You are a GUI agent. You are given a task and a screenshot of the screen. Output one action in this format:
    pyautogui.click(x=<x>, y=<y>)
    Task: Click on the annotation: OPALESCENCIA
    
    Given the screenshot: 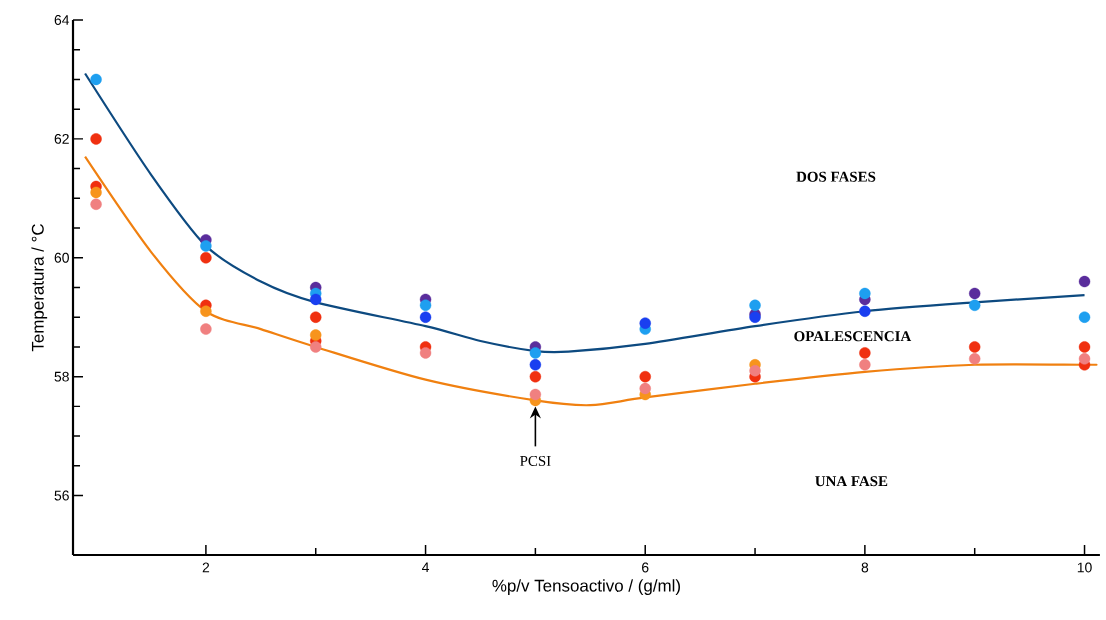 What is the action you would take?
    pyautogui.click(x=853, y=336)
    